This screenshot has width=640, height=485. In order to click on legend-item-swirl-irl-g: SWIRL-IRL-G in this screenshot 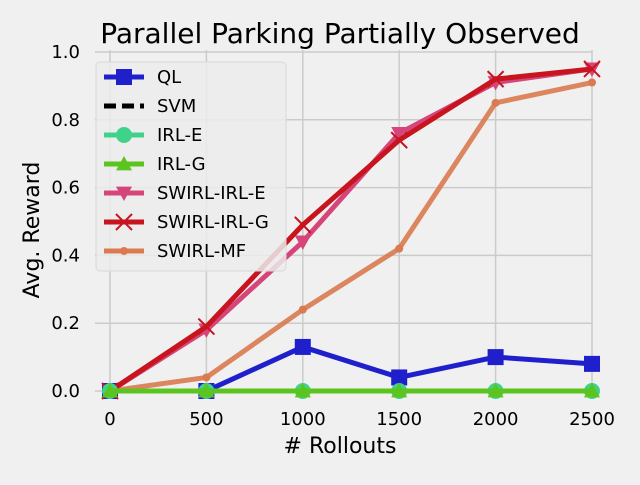, I will do `click(186, 222)`.